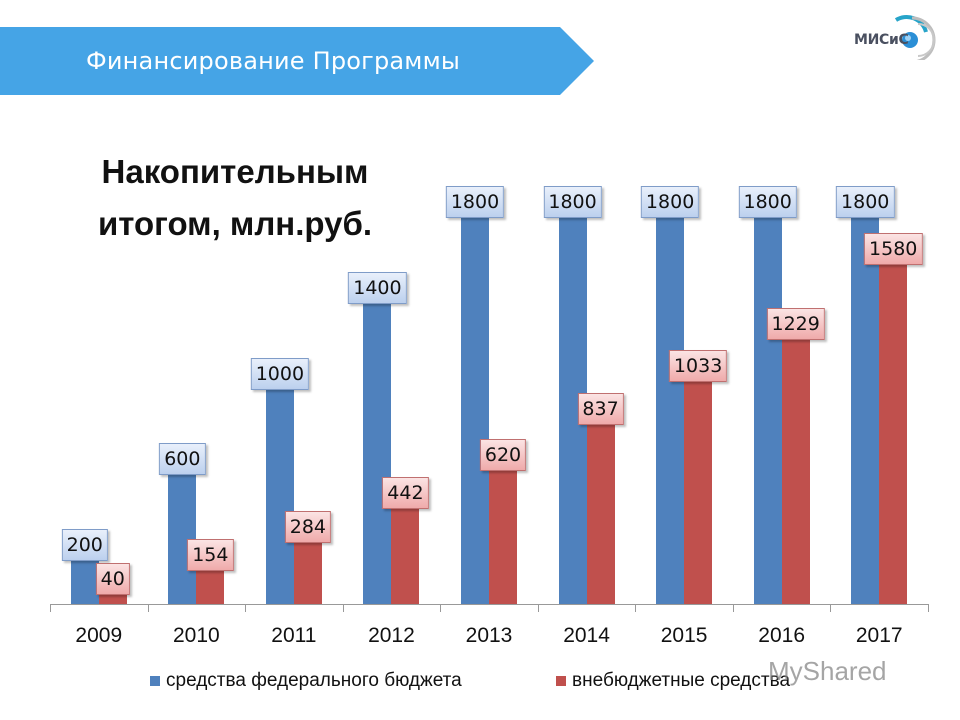 Image resolution: width=960 pixels, height=720 pixels. I want to click on extrabudget-bar-2012, so click(405, 556).